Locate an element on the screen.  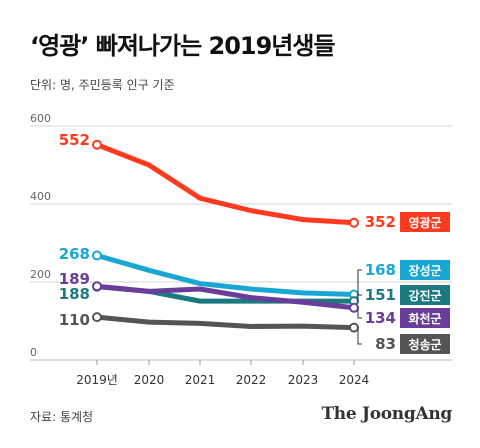
end-value-label: 168 is located at coordinates (380, 270).